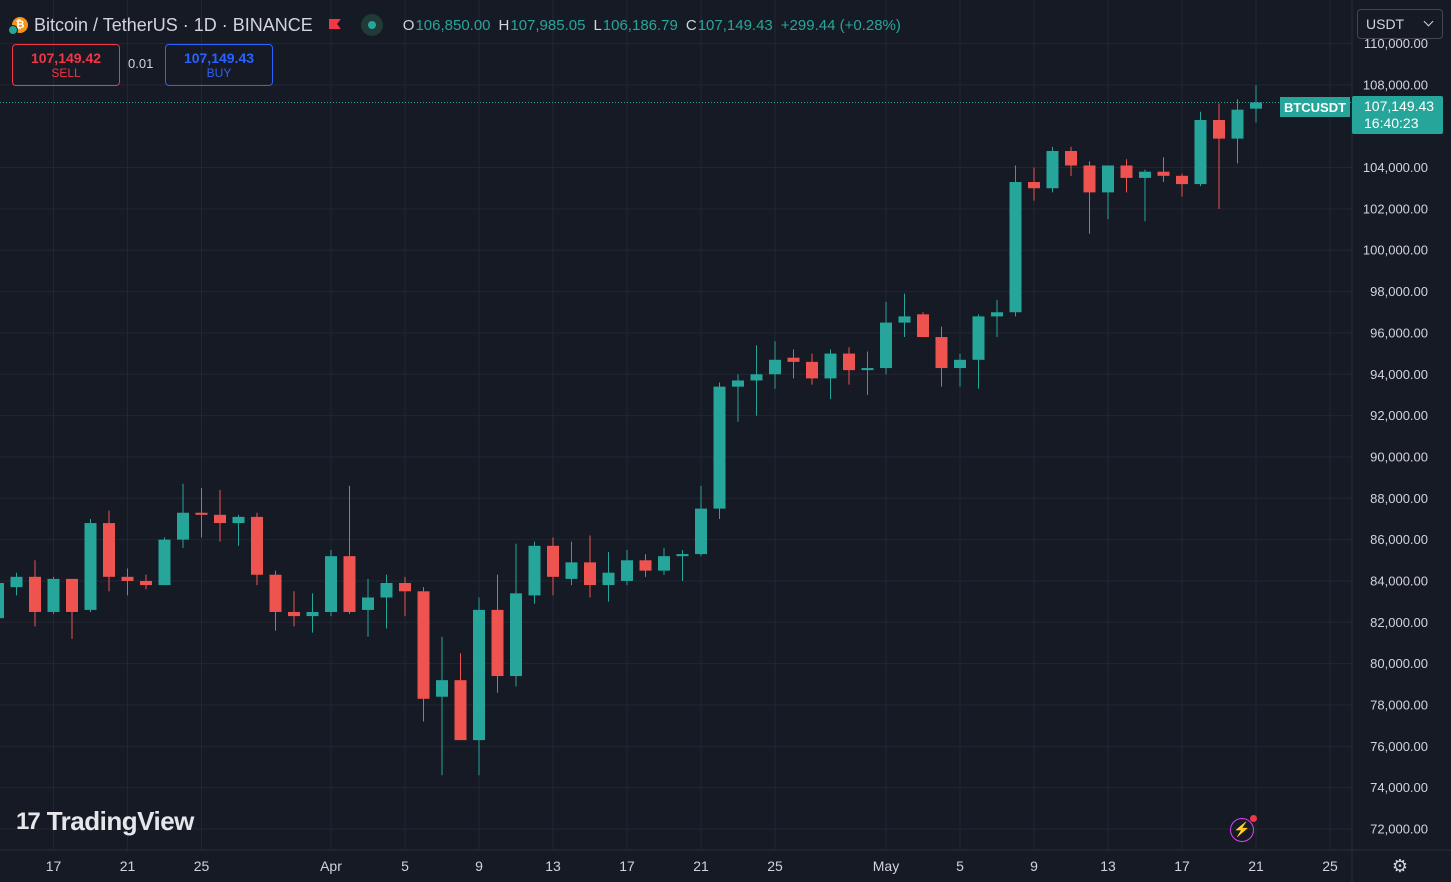  What do you see at coordinates (840, 25) in the screenshot?
I see `ohlc-change: +299.44 (+0.28%)` at bounding box center [840, 25].